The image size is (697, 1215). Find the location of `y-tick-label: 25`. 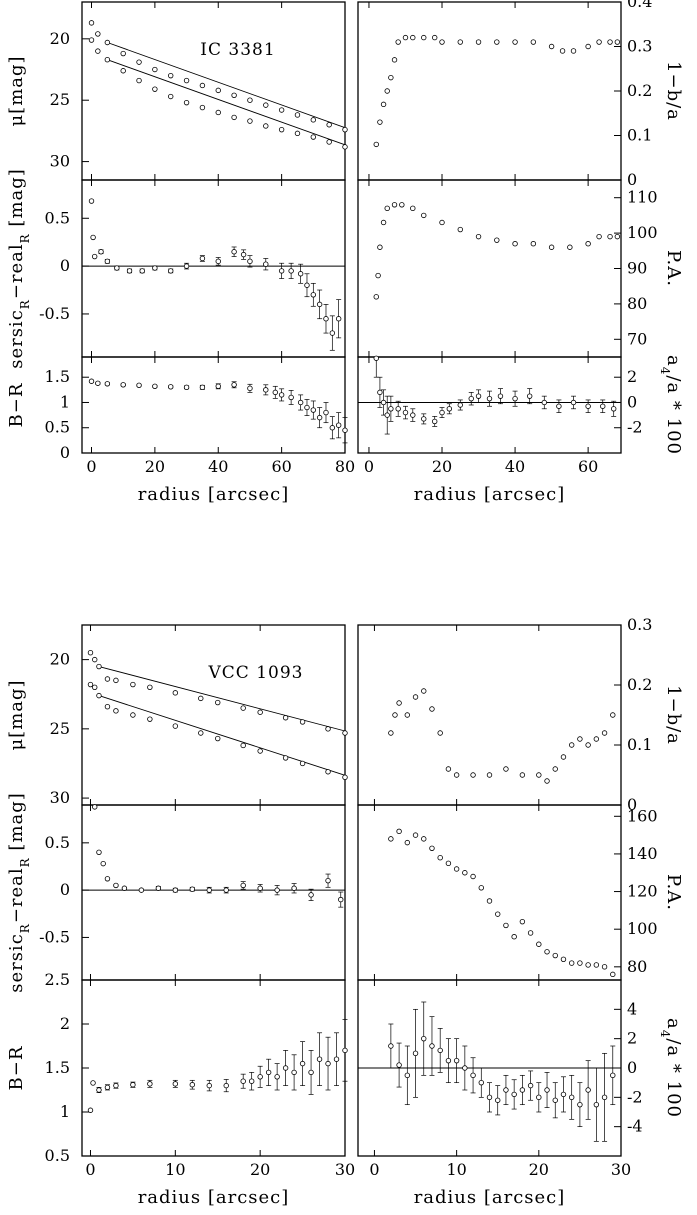

y-tick-label: 25 is located at coordinates (60, 728).